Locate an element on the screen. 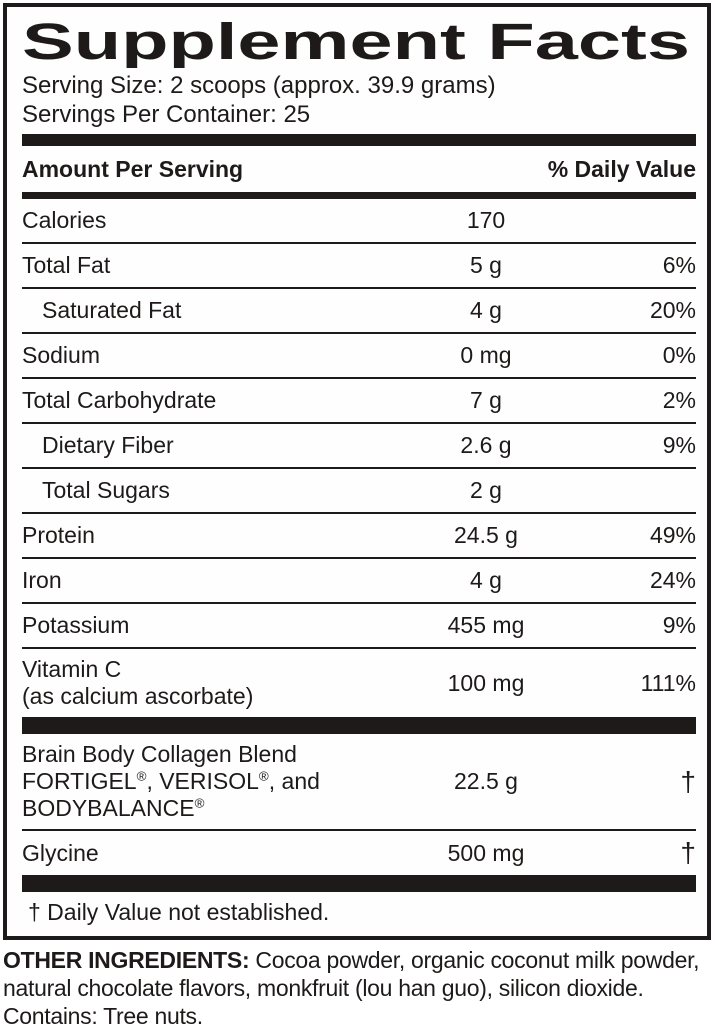 Image resolution: width=715 pixels, height=1030 pixels. table-row-total-carbohydrate: Total Carbohydrate 7 g 2% is located at coordinates (359, 400).